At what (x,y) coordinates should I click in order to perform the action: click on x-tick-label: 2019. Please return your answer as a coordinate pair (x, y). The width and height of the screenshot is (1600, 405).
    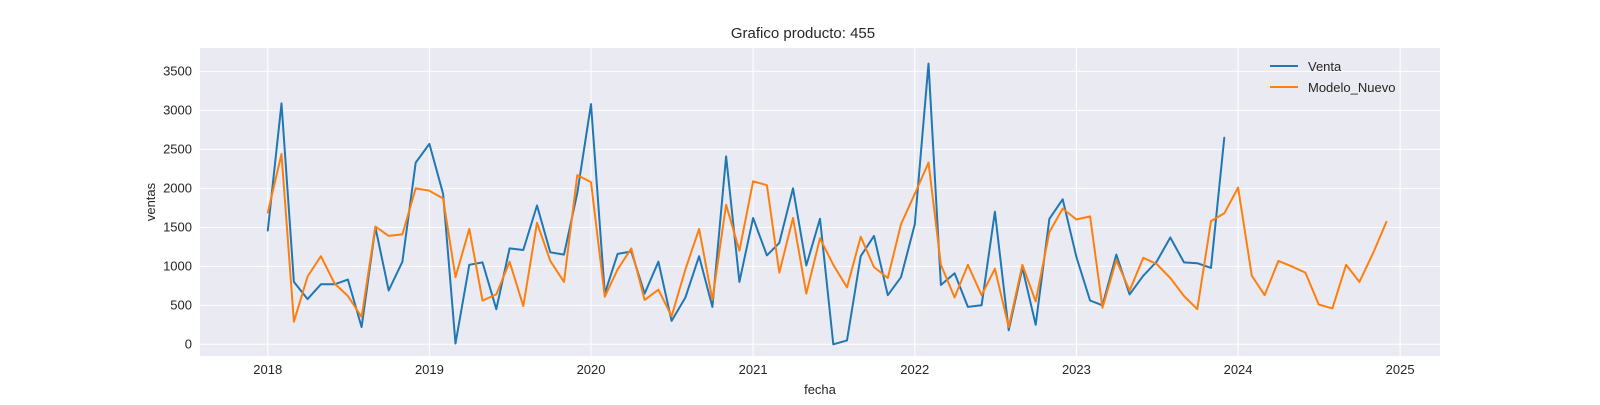
    Looking at the image, I should click on (429, 369).